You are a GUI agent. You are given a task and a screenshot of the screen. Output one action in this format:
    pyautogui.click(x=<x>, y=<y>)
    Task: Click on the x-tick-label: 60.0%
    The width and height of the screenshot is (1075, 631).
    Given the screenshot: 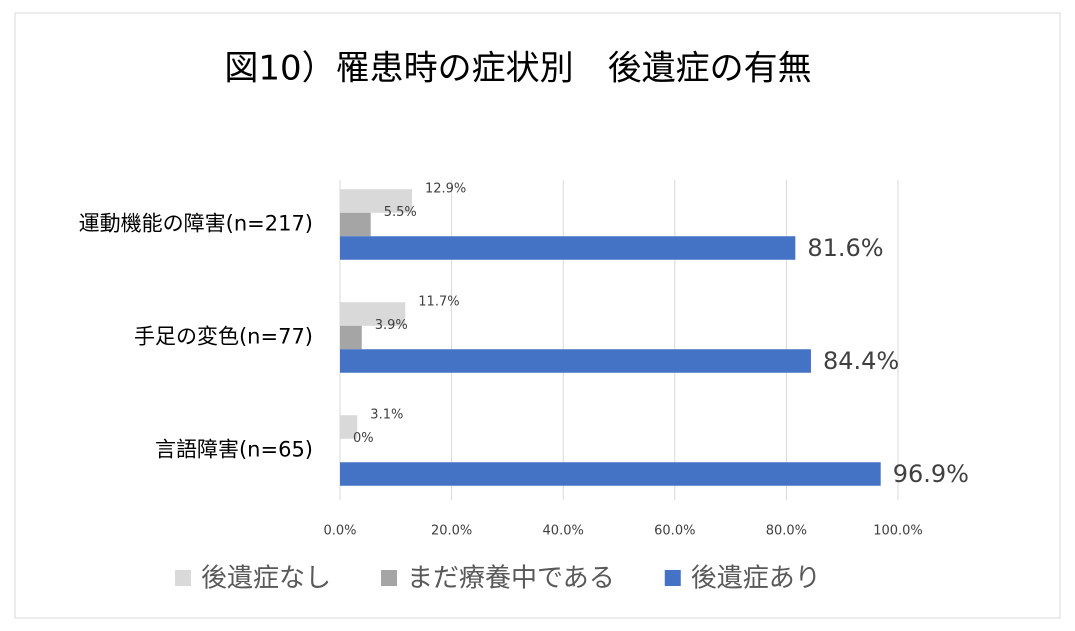 What is the action you would take?
    pyautogui.click(x=674, y=531)
    